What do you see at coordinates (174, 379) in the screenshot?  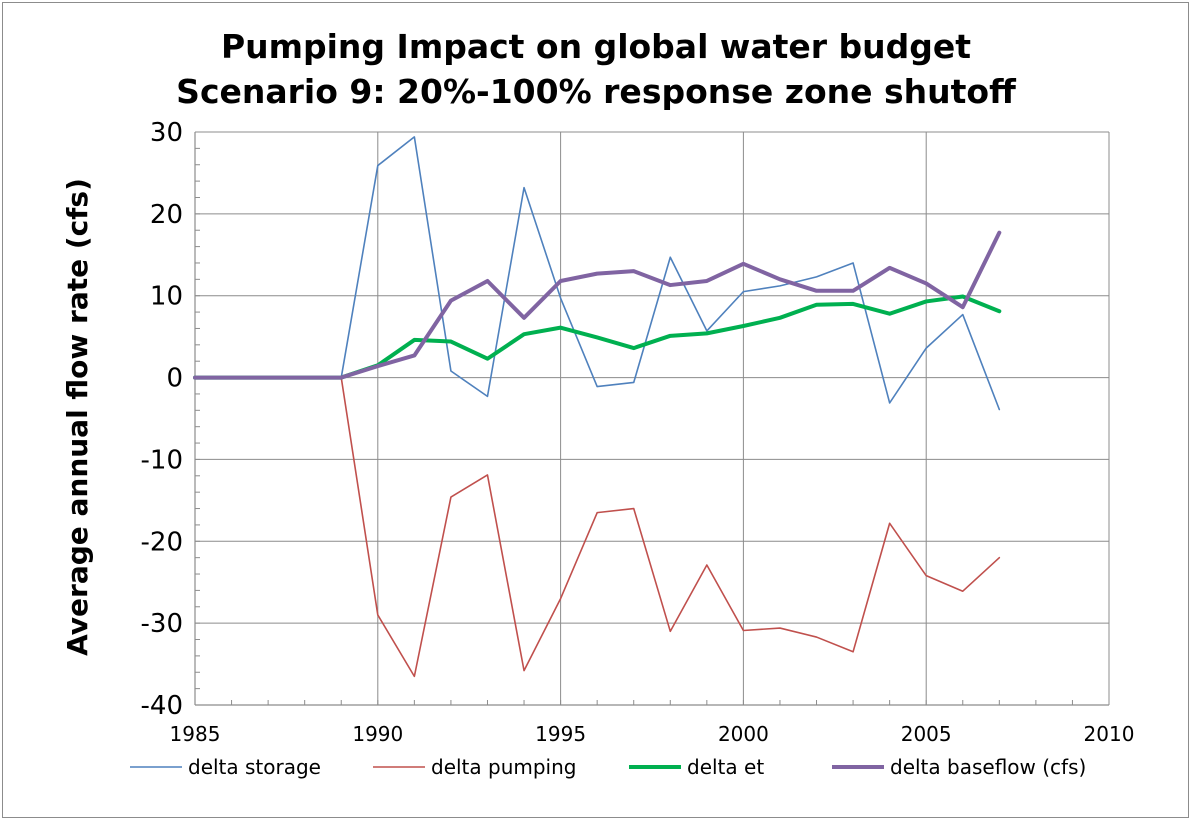 I see `y-tick-label: 0` at bounding box center [174, 379].